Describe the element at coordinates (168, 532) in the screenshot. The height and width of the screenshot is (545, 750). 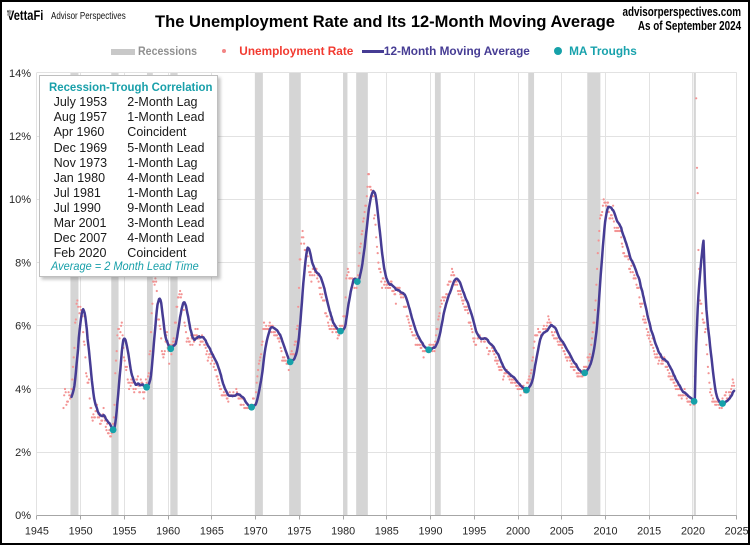
I see `svg-text: 1960` at that location.